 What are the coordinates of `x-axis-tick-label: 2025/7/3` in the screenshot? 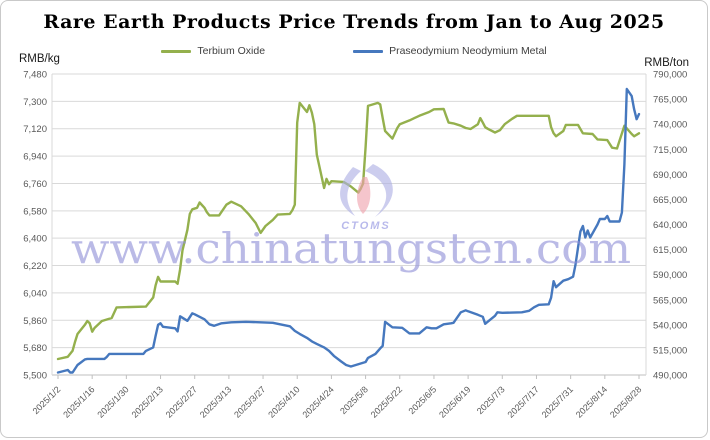 It's located at (491, 400).